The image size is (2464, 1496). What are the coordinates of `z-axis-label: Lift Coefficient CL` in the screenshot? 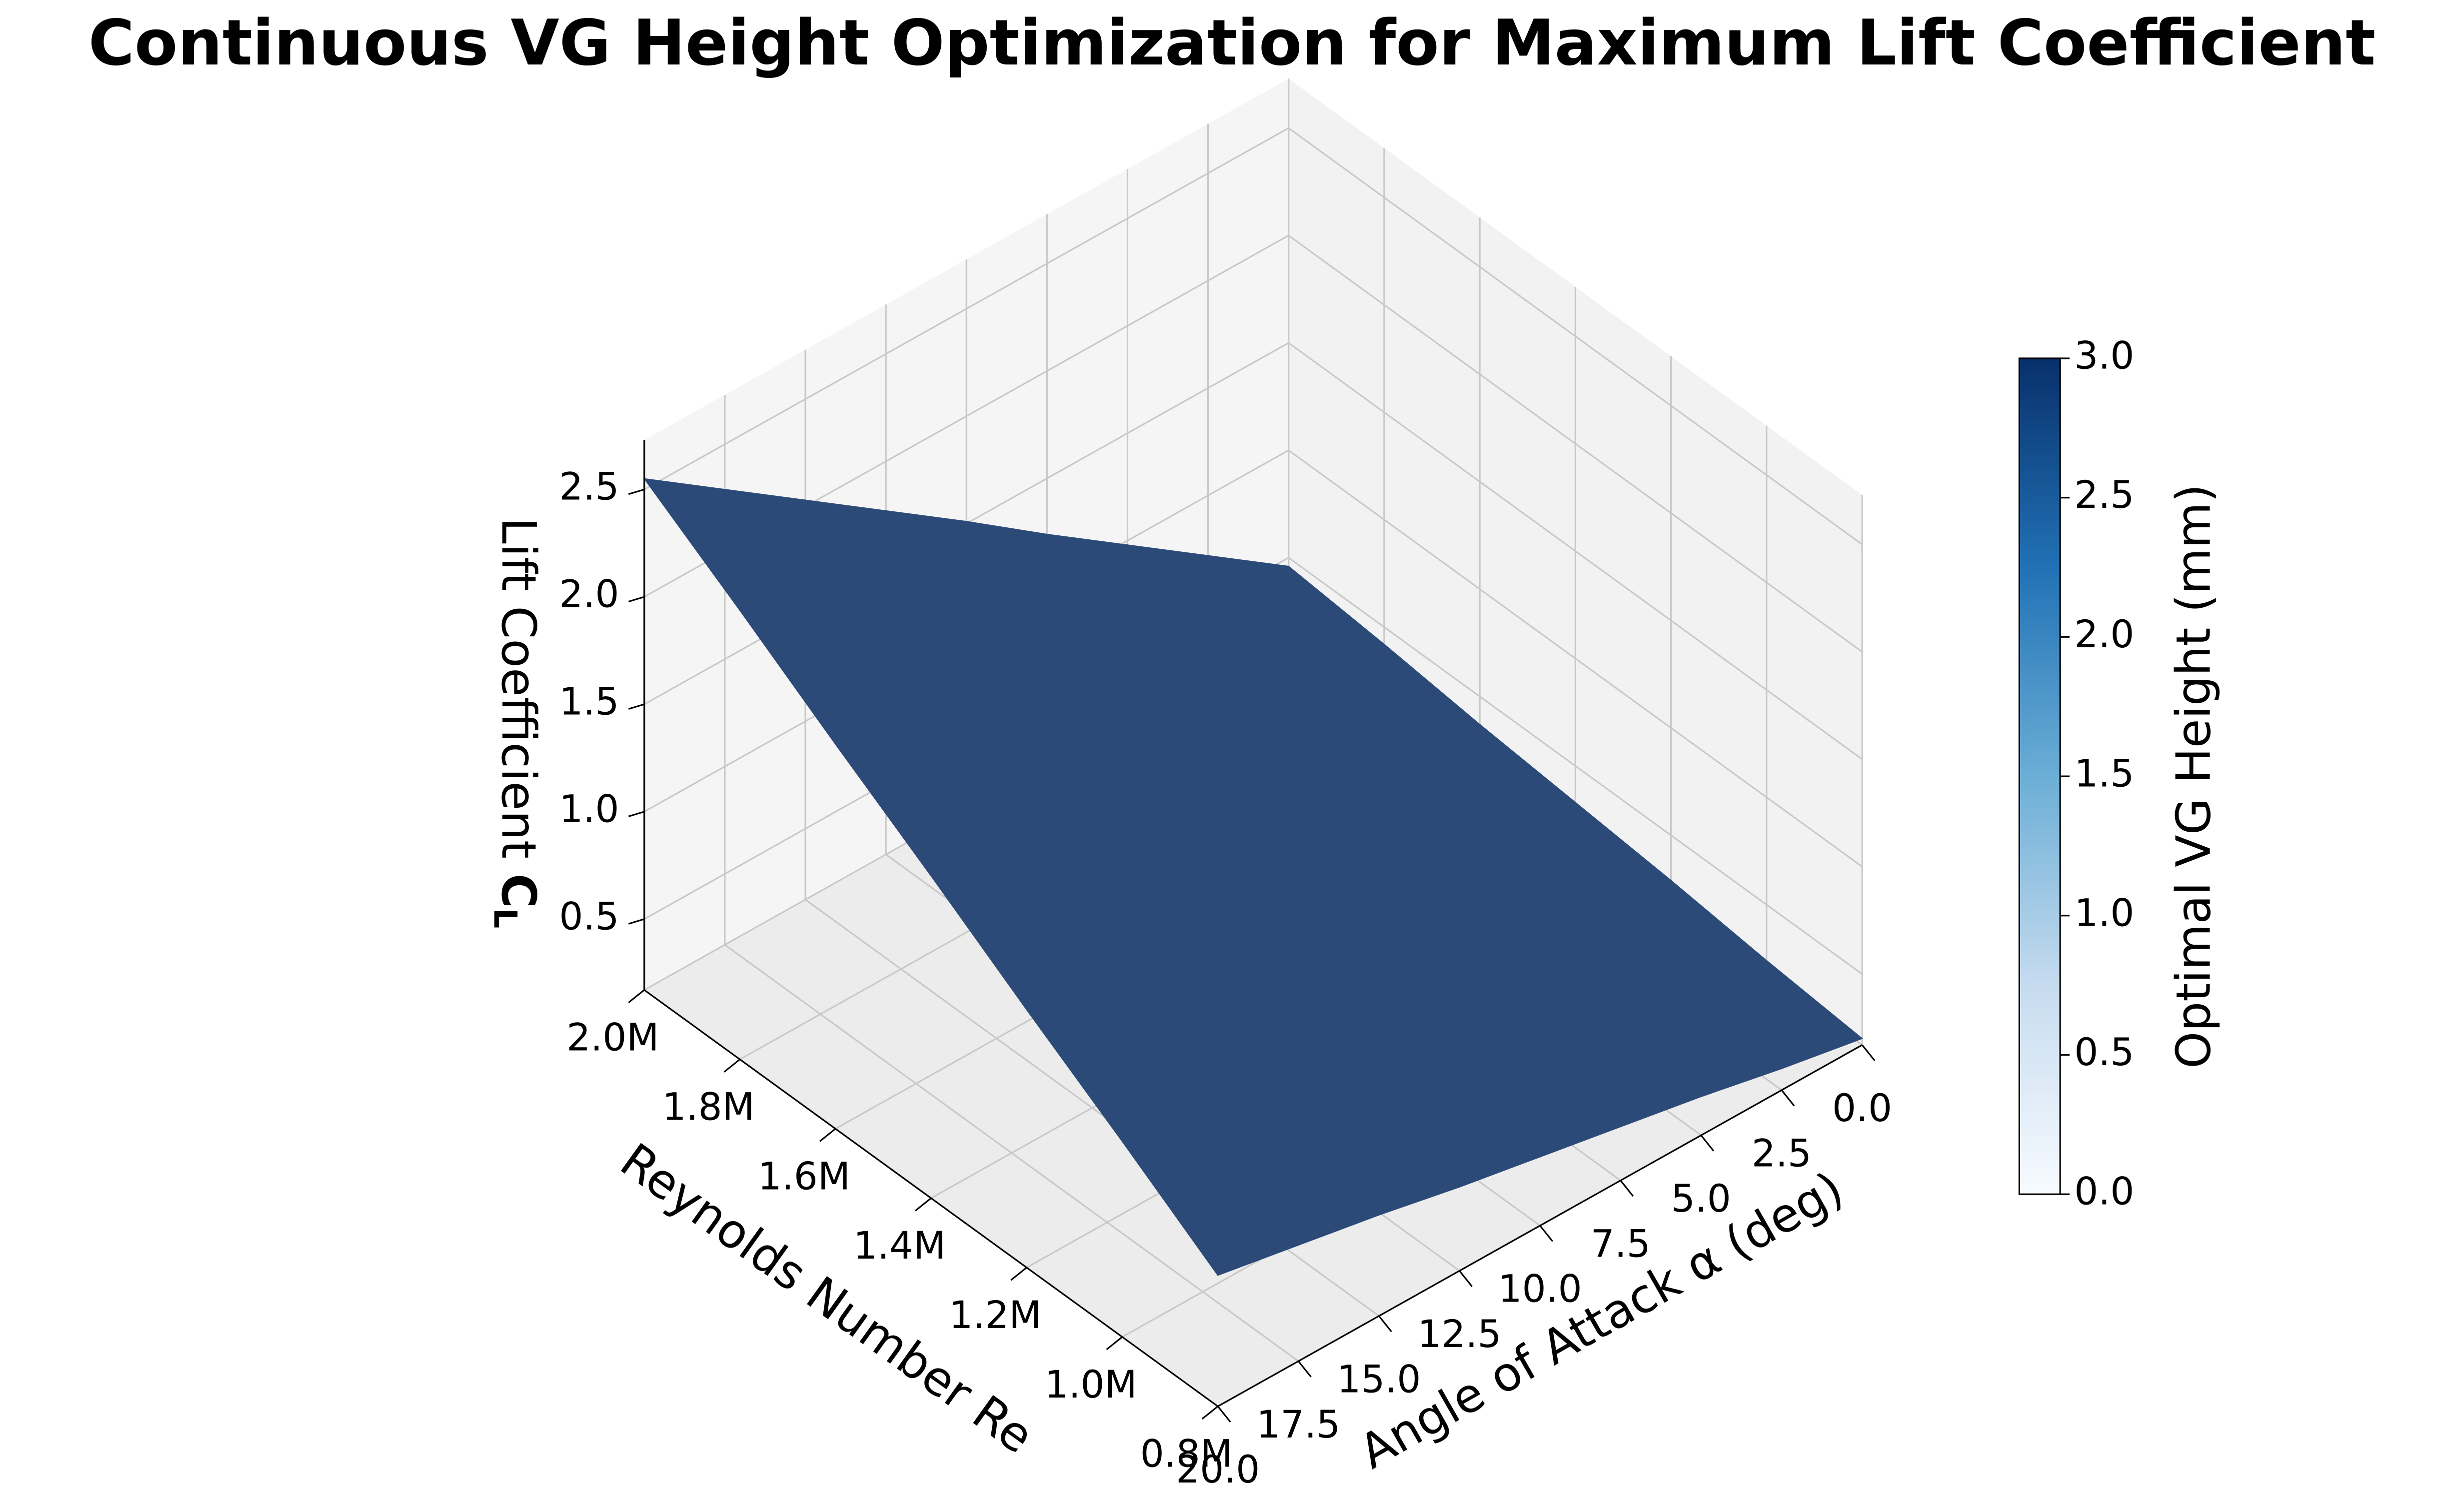 It's located at (516, 722).